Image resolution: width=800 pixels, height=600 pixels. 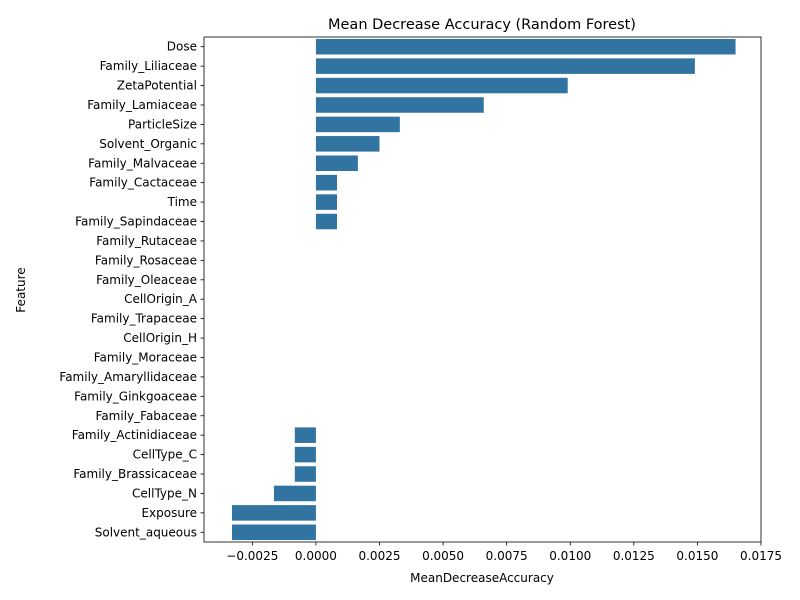 I want to click on y-tick-label: CellType_C, so click(x=165, y=455).